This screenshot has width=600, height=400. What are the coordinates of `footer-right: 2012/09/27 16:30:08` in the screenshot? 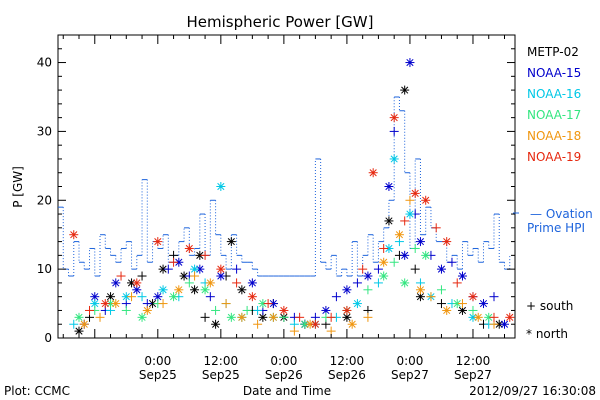 It's located at (532, 391).